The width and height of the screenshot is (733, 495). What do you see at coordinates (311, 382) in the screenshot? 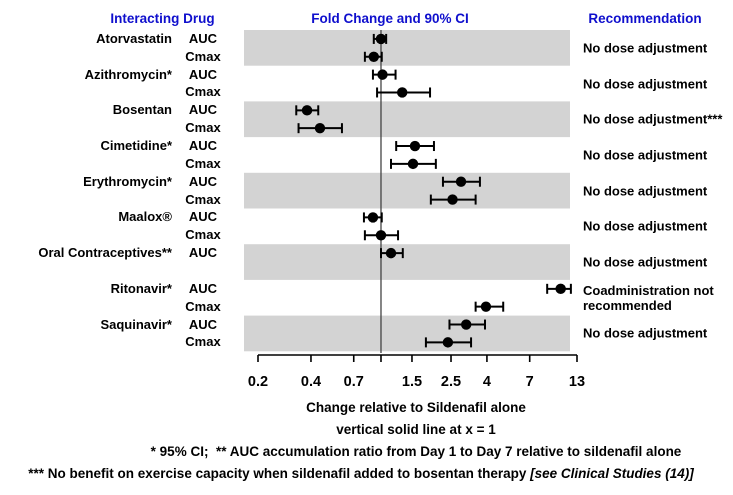
I see `x-axis-tick-label: 0.4` at bounding box center [311, 382].